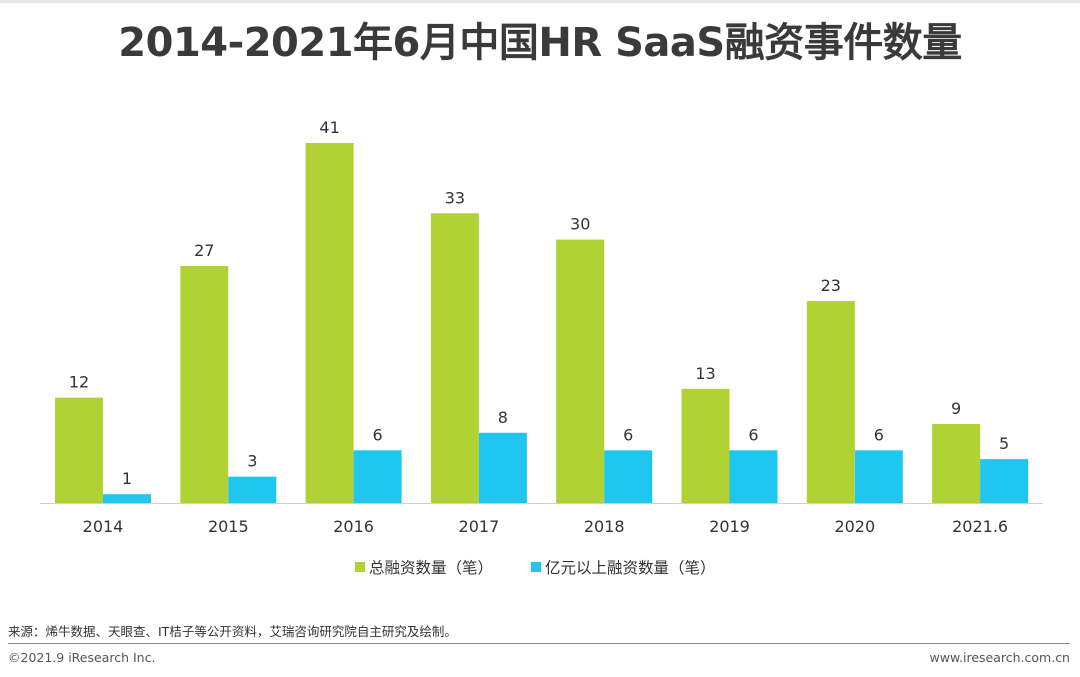  I want to click on legend-swatch-total, so click(360, 567).